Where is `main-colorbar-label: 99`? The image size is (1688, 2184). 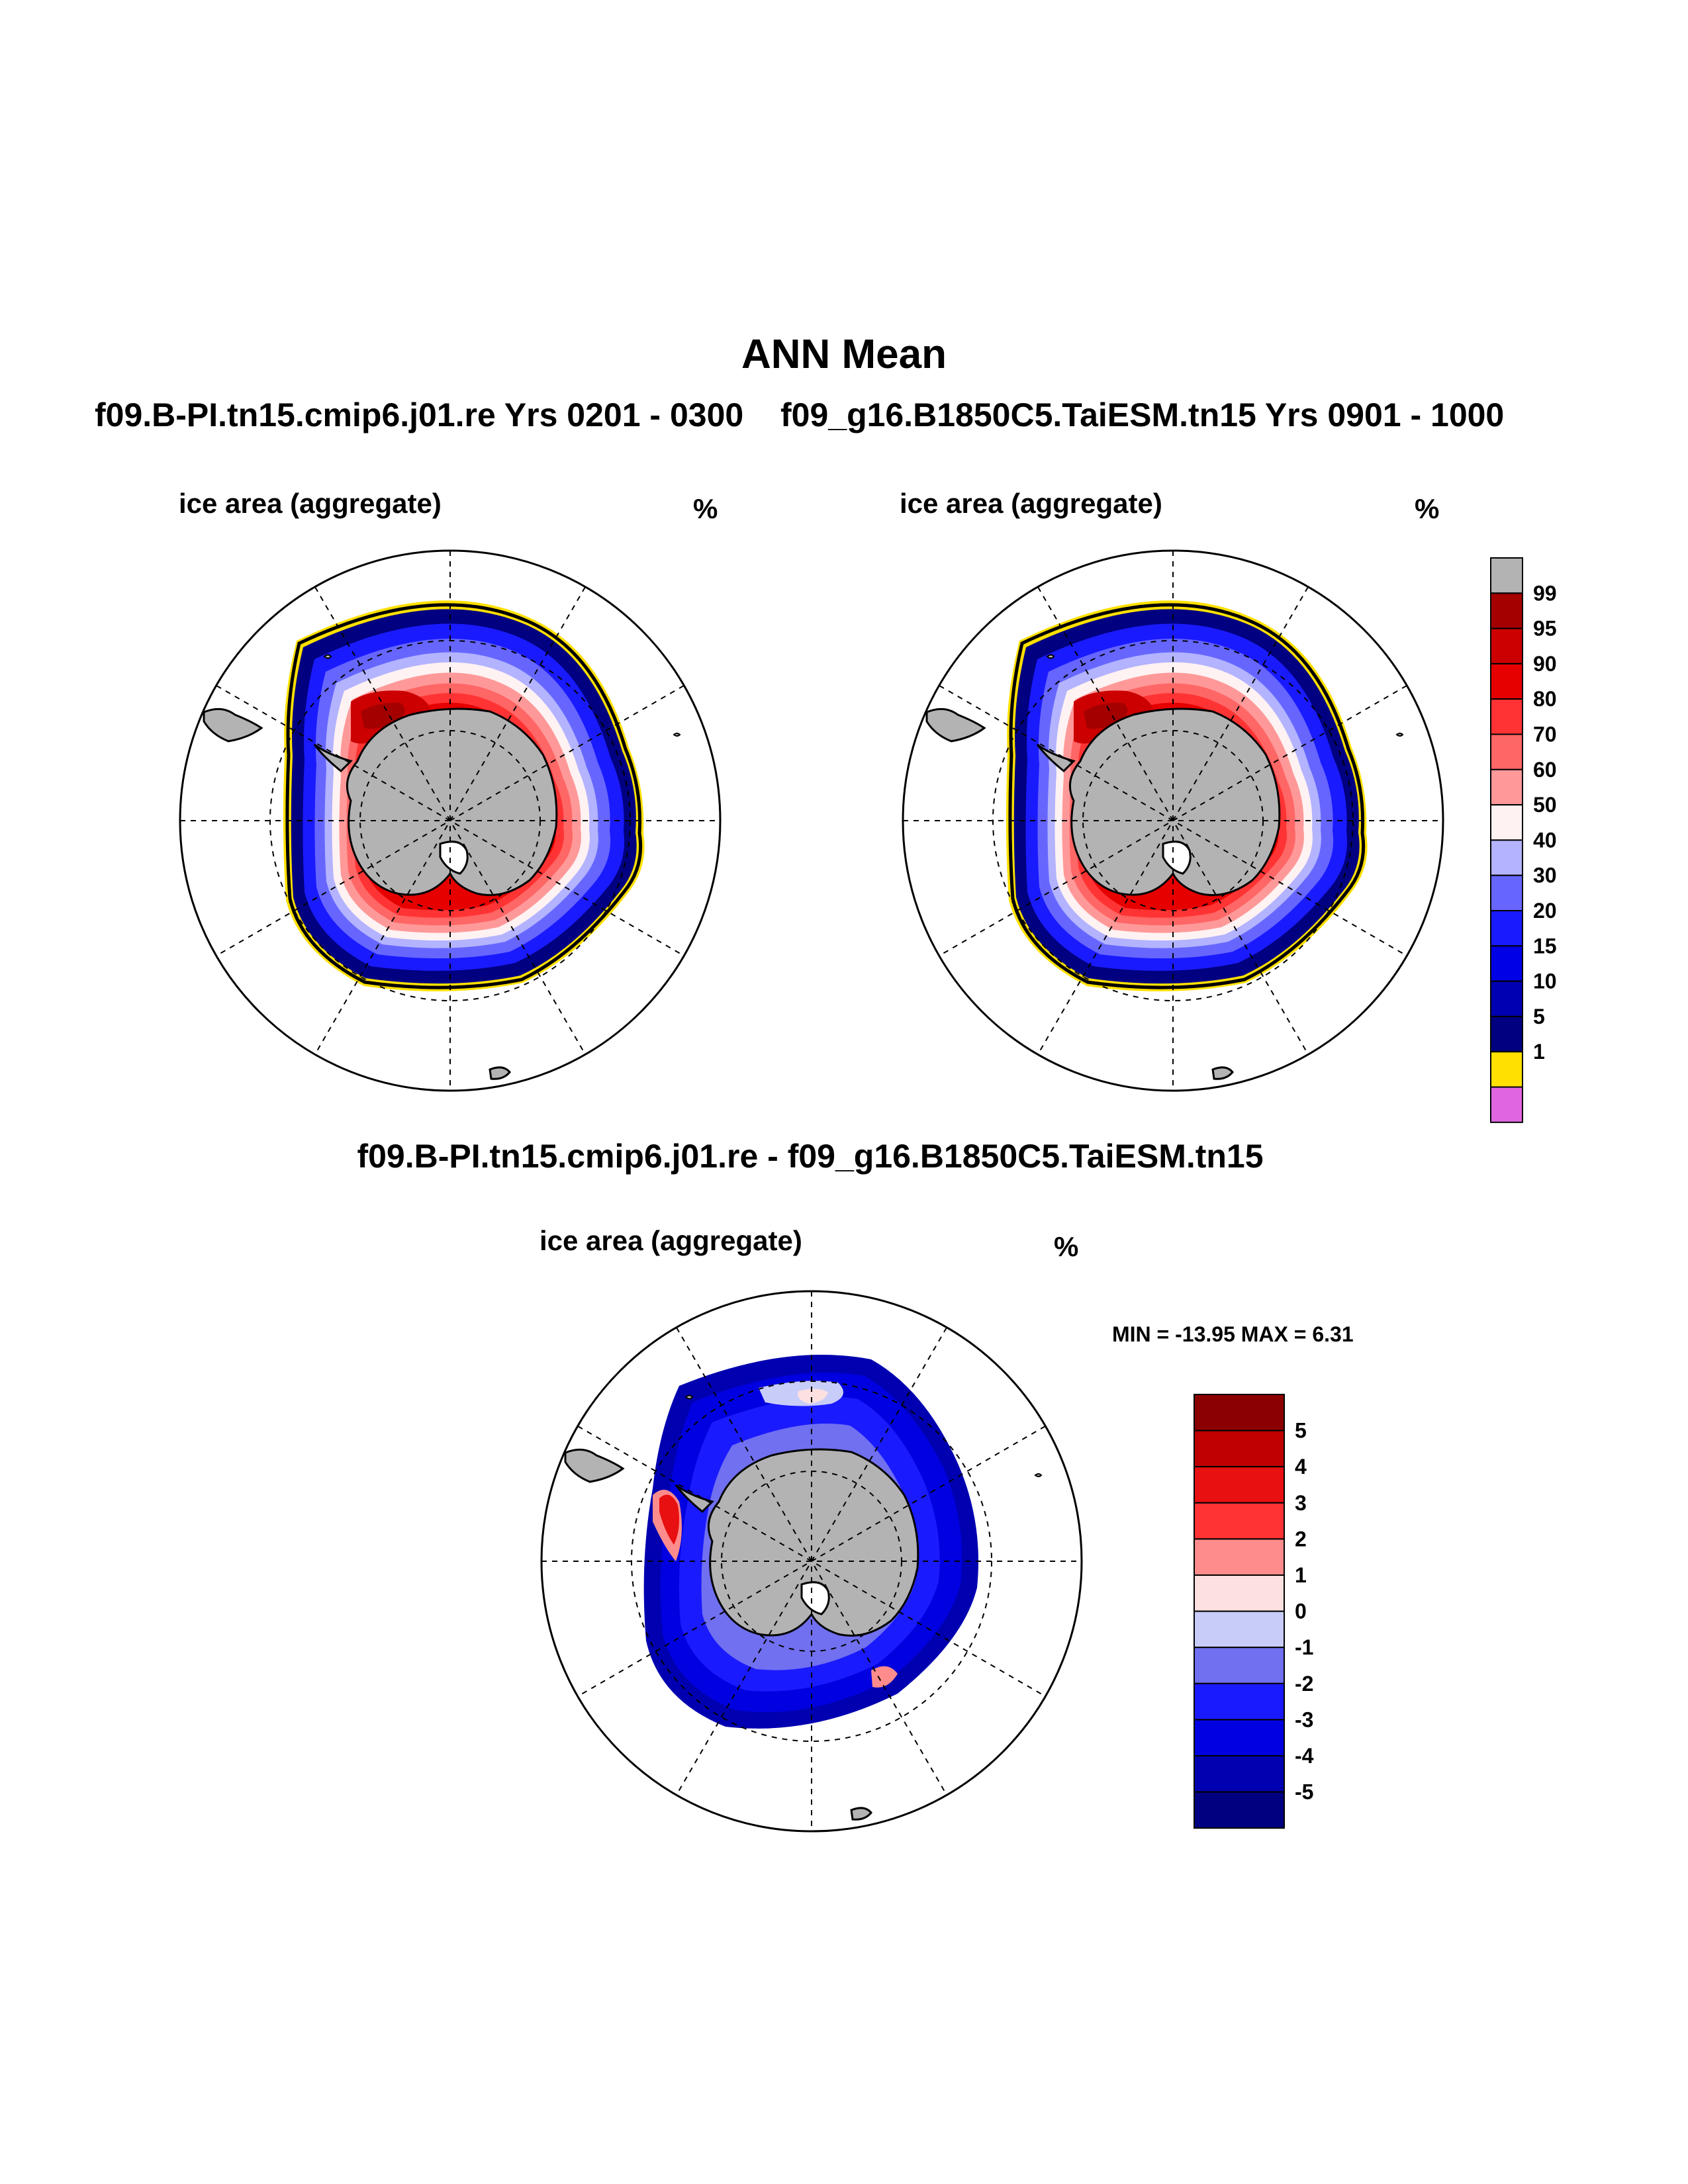 main-colorbar-label: 99 is located at coordinates (1545, 593).